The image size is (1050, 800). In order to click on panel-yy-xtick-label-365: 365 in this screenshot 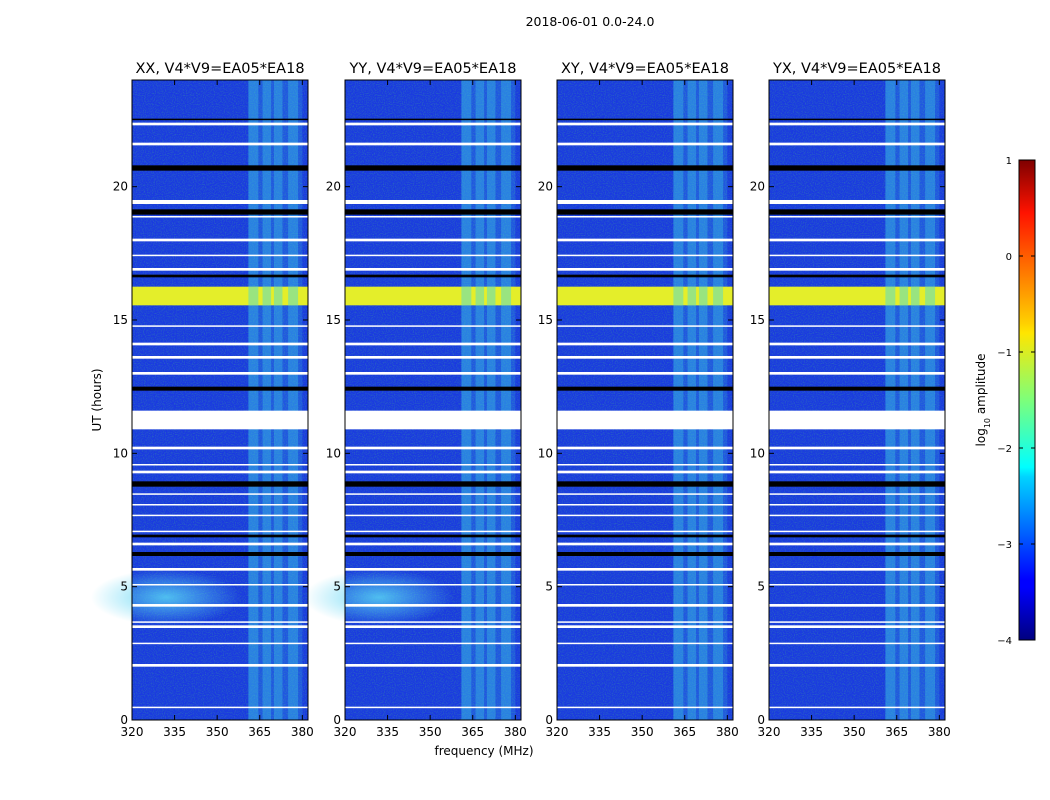, I will do `click(472, 732)`.